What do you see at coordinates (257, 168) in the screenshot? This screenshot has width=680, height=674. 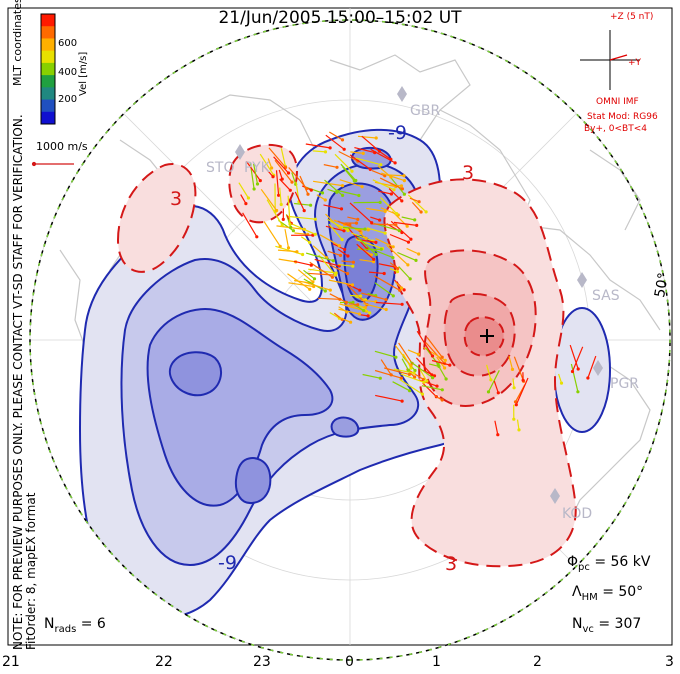 I see `station-label-pyk: PYK` at bounding box center [257, 168].